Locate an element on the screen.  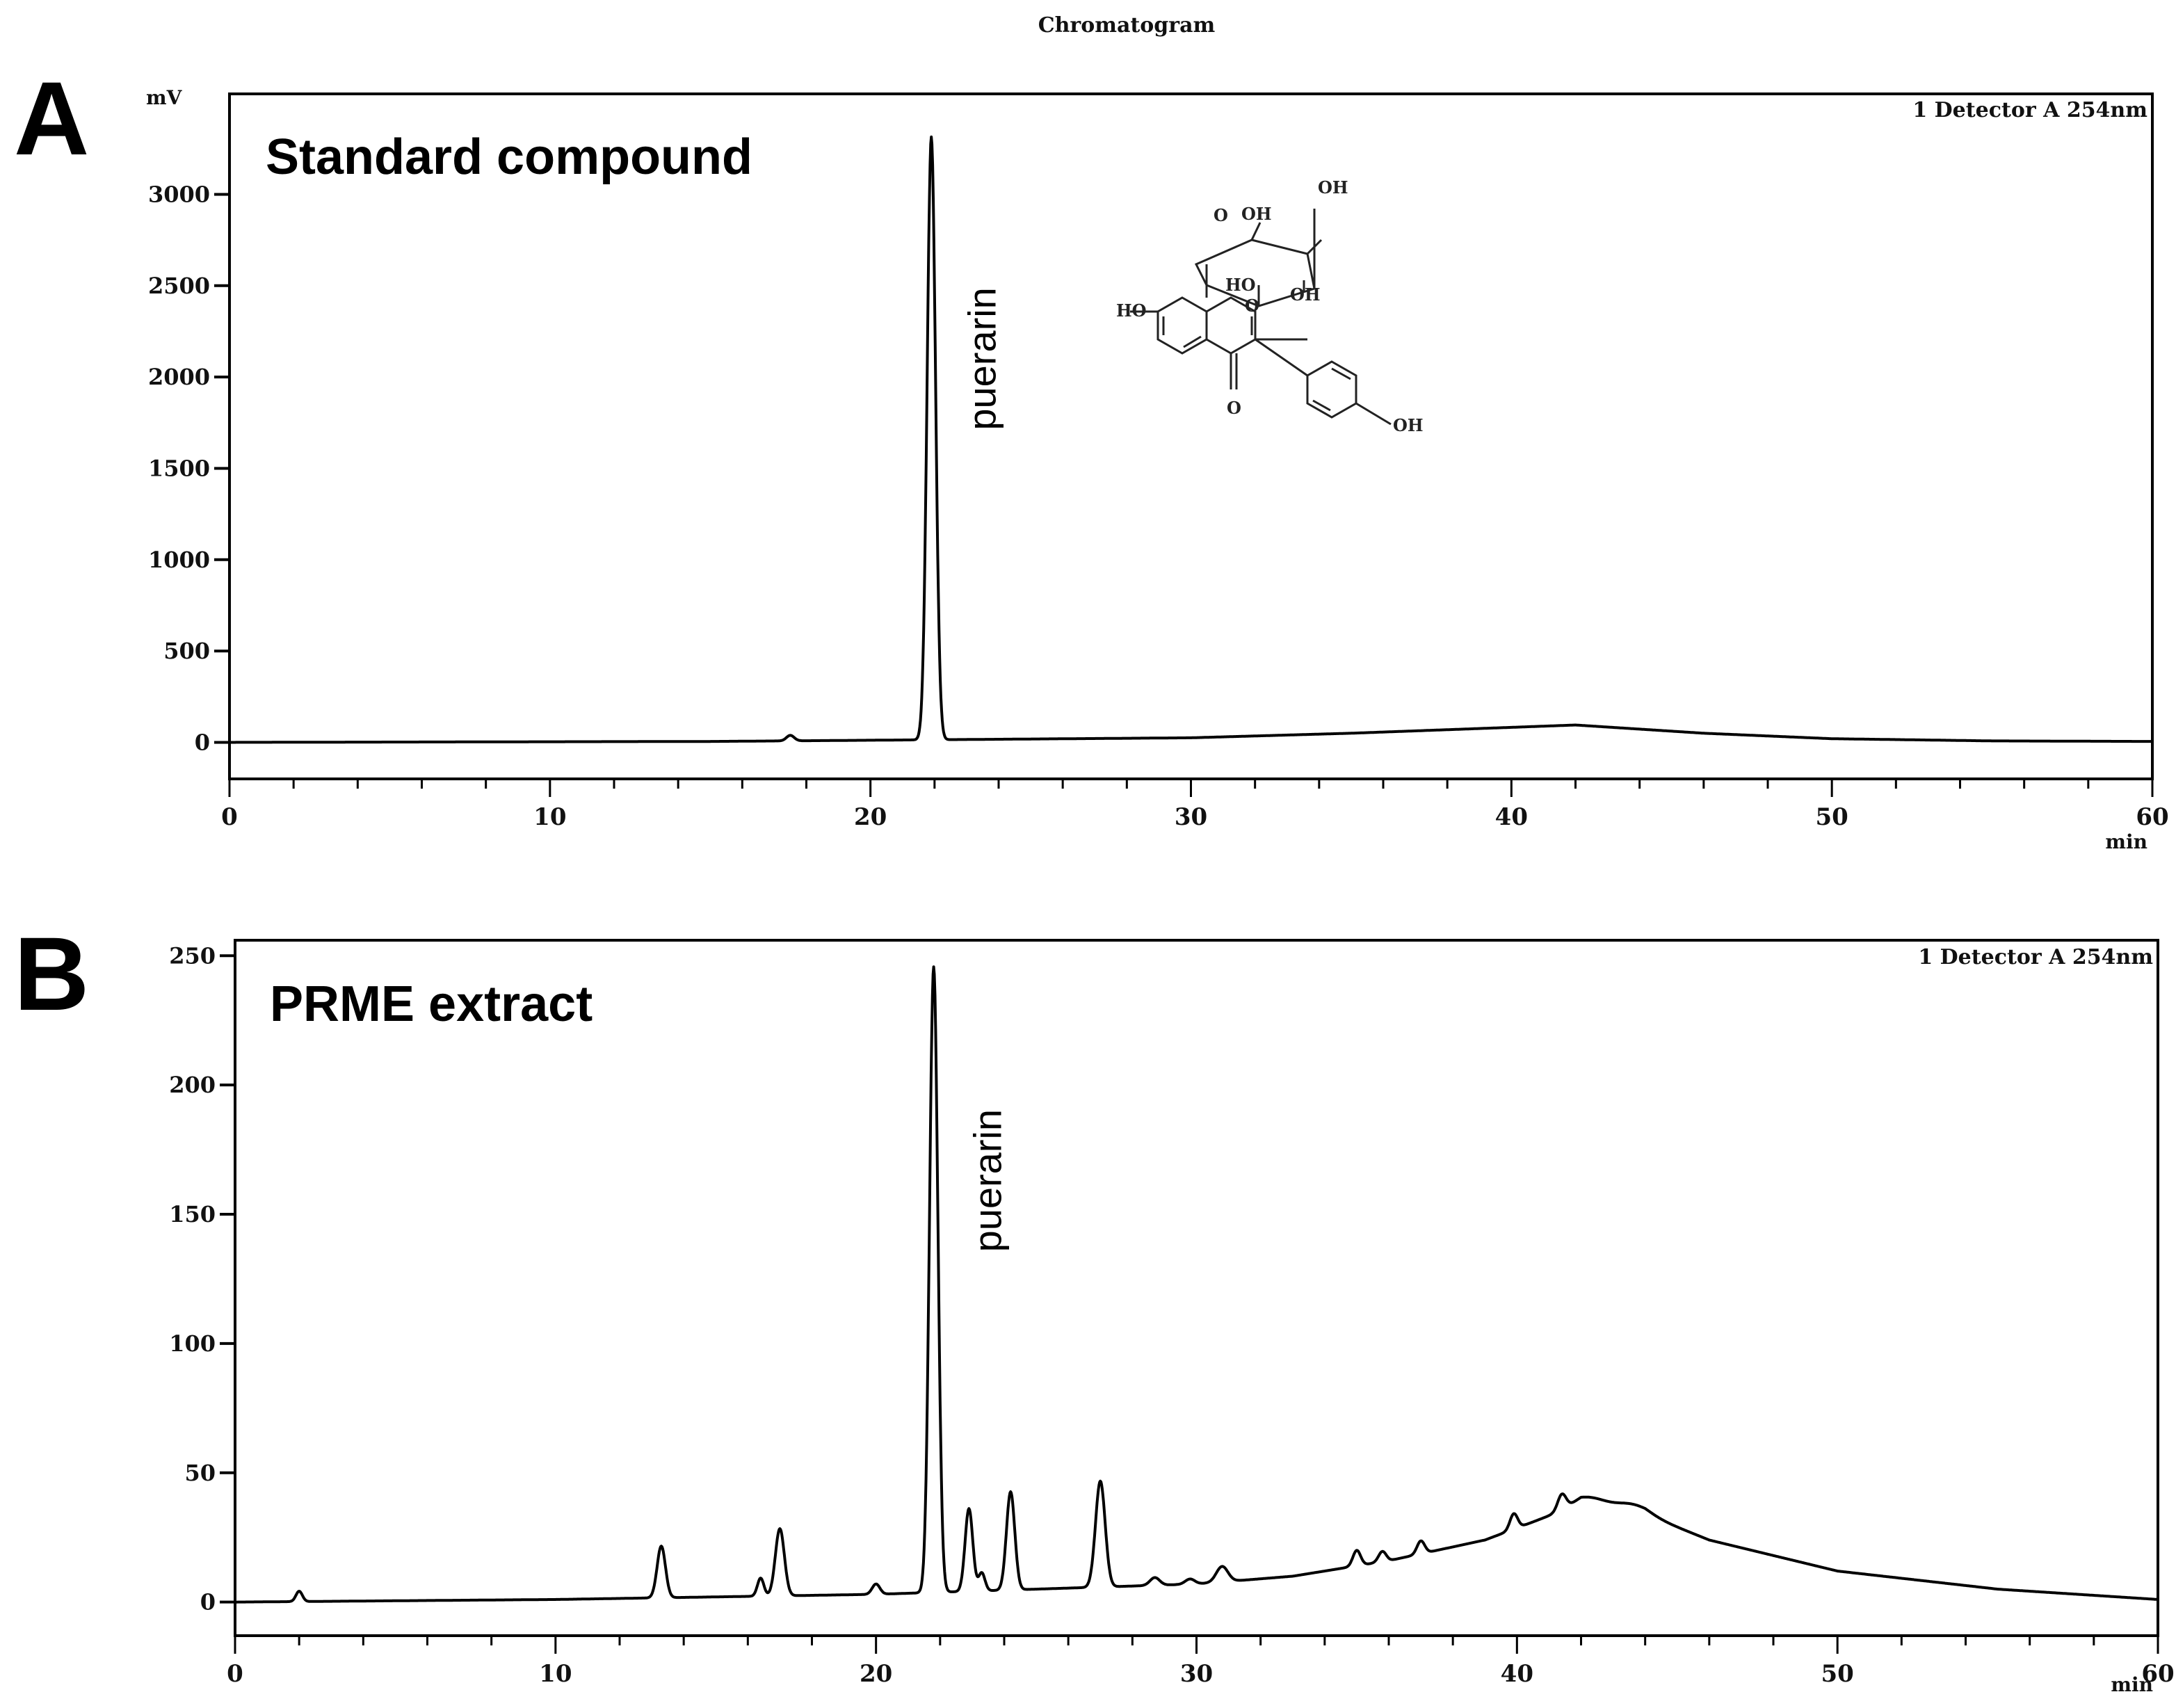
puerarin-structure is located at coordinates (1261, 317).